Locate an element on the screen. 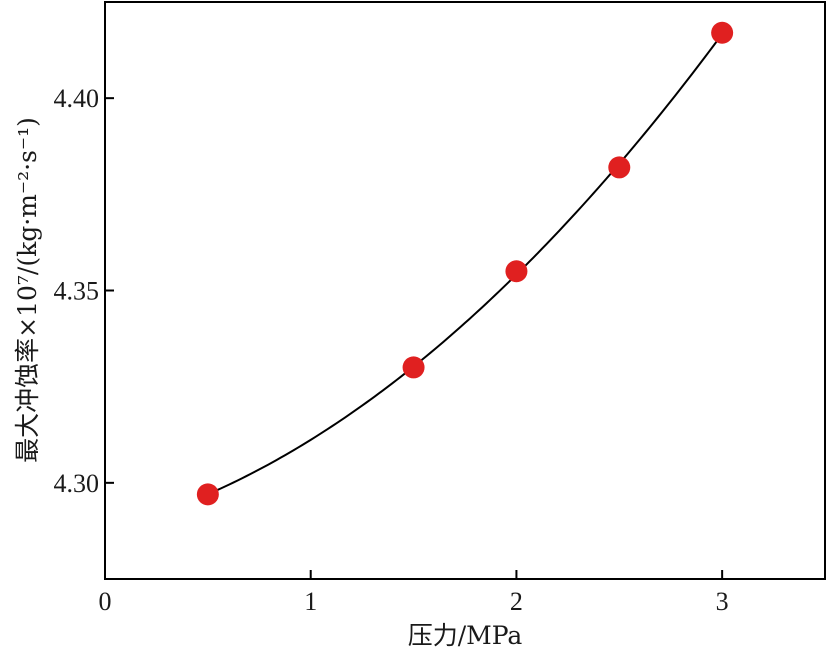 This screenshot has width=827, height=652. y-tick-label: 4.30 is located at coordinates (77, 483).